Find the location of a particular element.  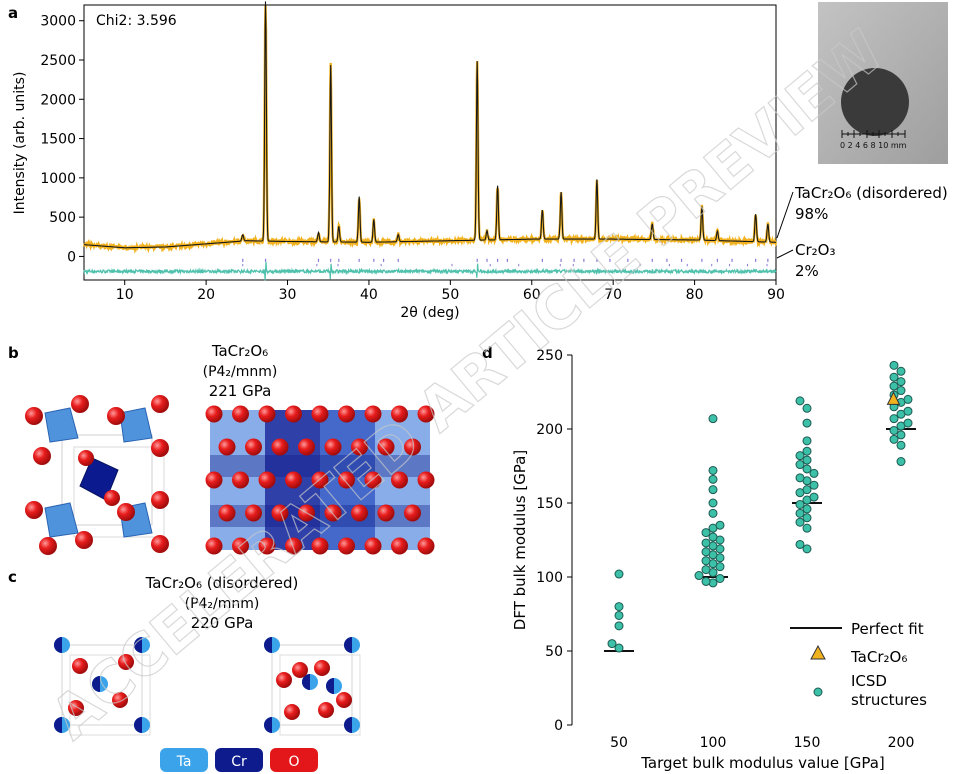

xrd-x-axis: 10 20 30 40 50 60 70 80 90 is located at coordinates (450, 291).